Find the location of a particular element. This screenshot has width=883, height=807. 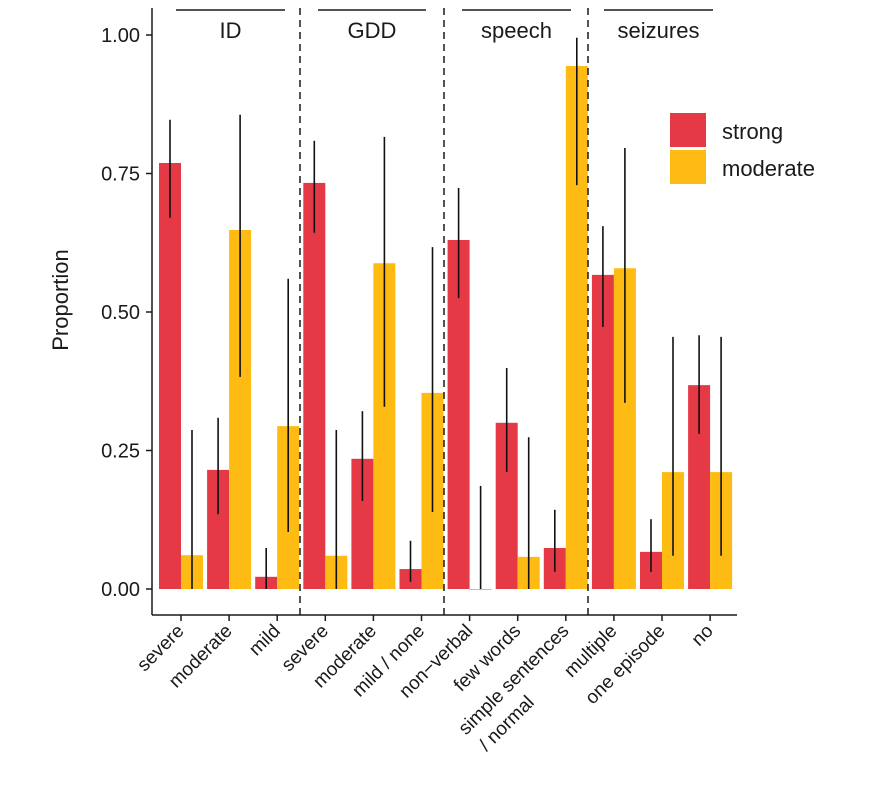

y-tick-label: 0.25 is located at coordinates (120, 452).